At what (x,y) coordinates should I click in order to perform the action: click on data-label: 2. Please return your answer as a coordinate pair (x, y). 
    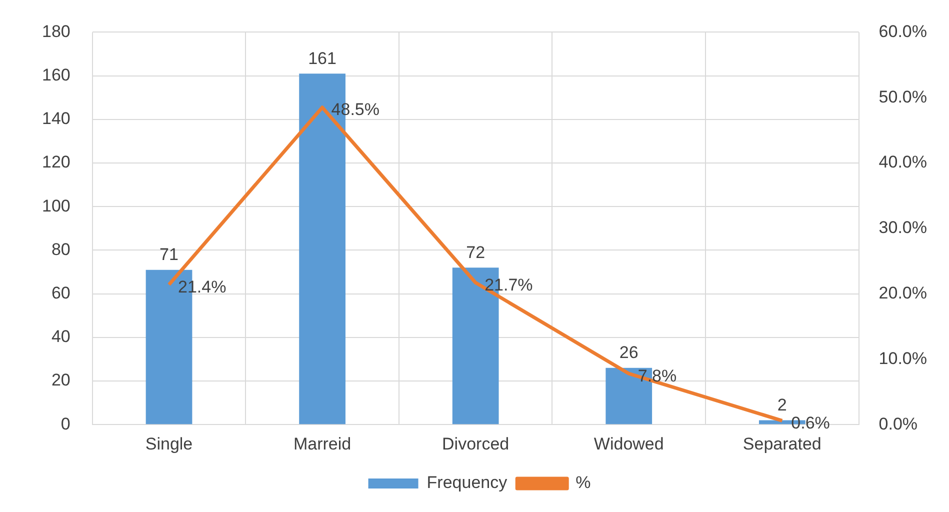
    Looking at the image, I should click on (782, 404).